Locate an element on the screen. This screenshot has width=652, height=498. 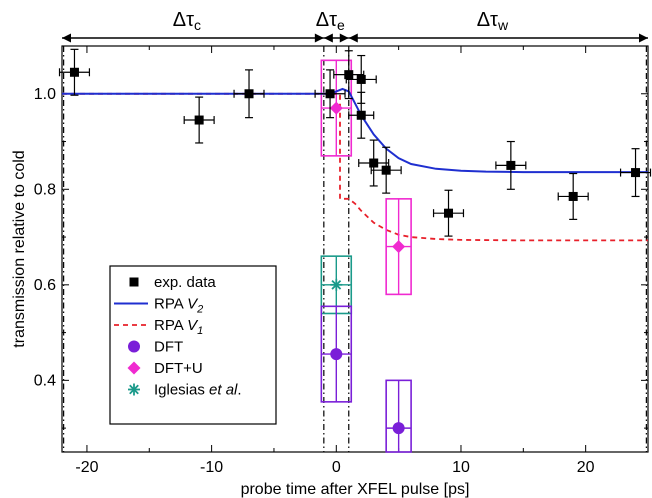
x-tick-label: 0 is located at coordinates (336, 467).